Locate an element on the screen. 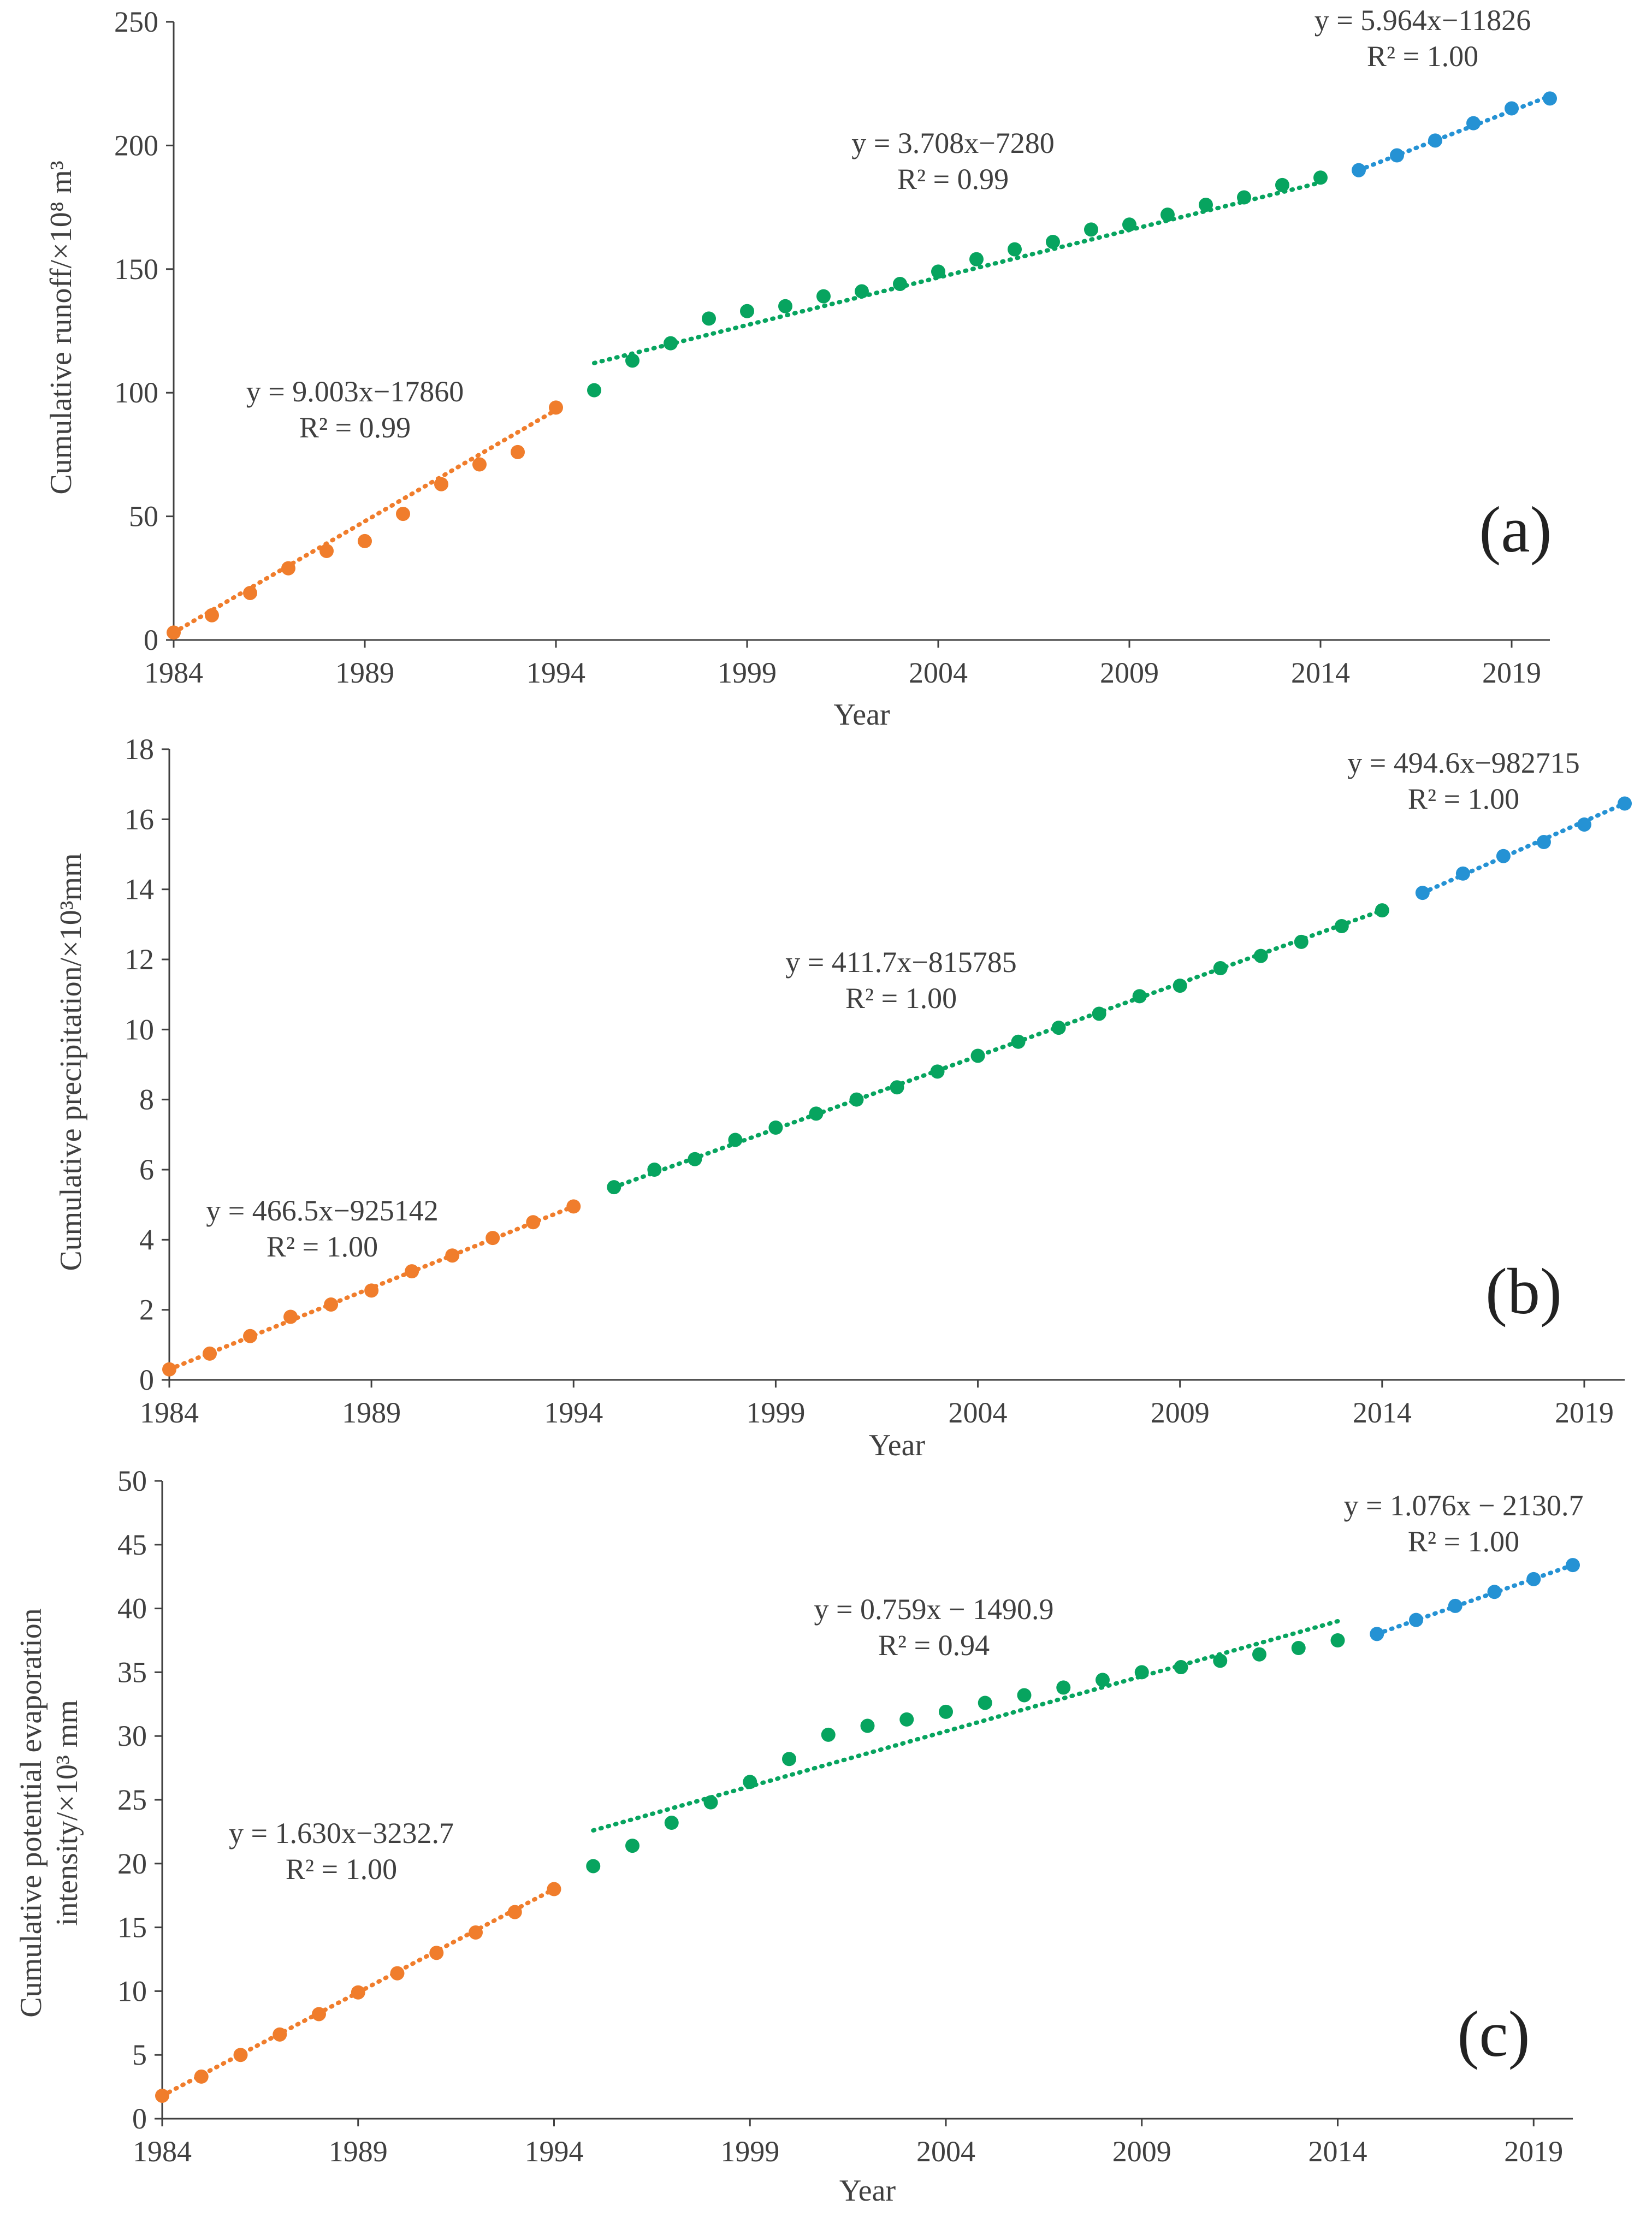 The image size is (1652, 2223). y-tick-label: 200 is located at coordinates (136, 145).